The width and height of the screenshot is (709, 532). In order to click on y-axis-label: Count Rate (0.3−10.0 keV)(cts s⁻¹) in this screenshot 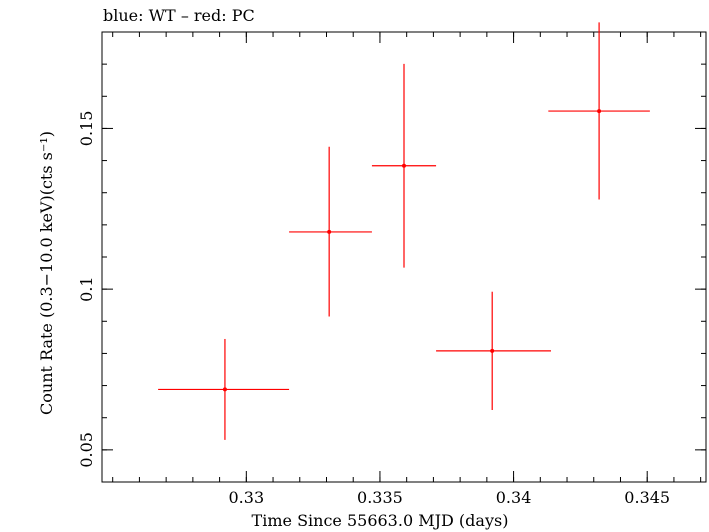, I will do `click(46, 273)`.